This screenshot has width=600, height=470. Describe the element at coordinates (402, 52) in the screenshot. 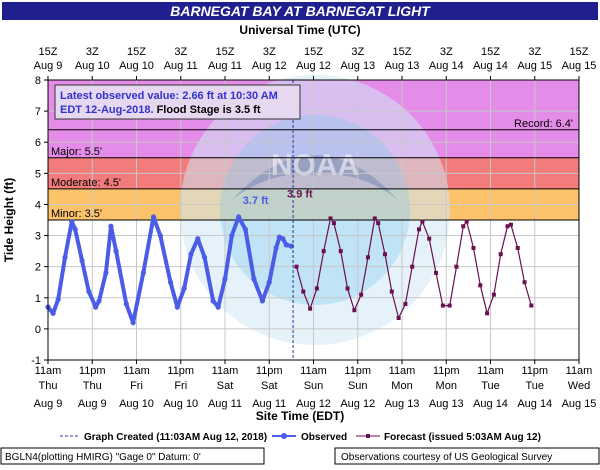

I see `top-tick-time-8: 15Z` at that location.